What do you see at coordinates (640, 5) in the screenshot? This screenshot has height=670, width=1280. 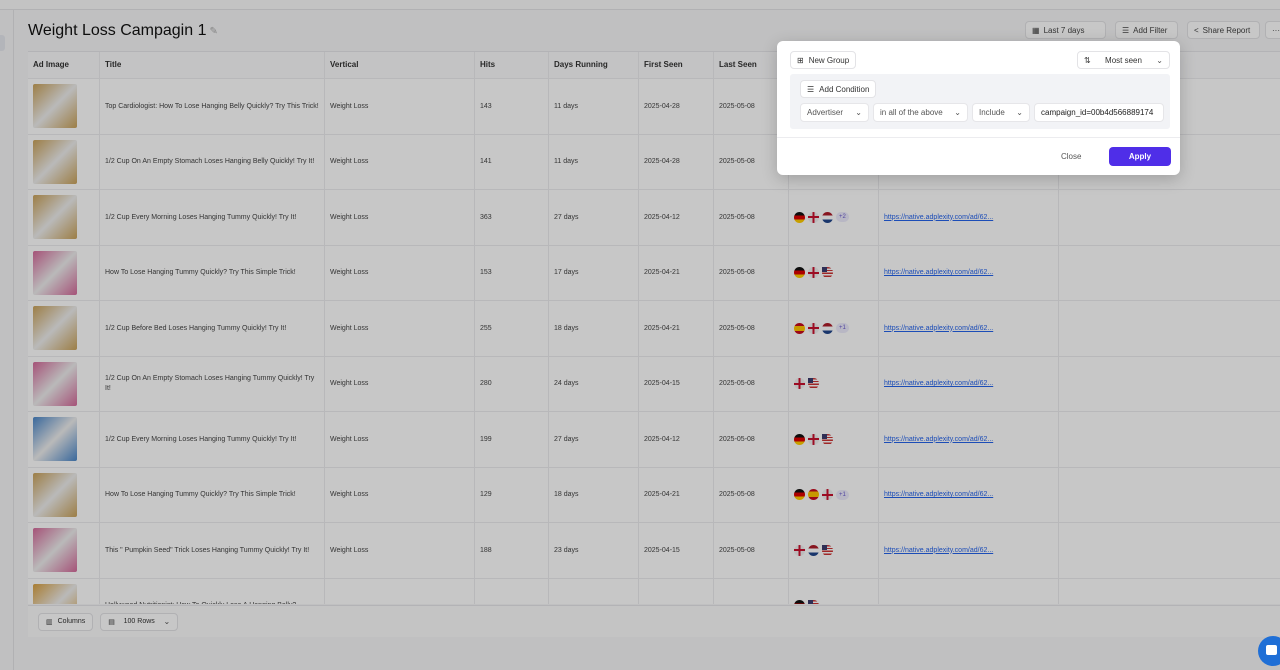 I see `top-bar` at bounding box center [640, 5].